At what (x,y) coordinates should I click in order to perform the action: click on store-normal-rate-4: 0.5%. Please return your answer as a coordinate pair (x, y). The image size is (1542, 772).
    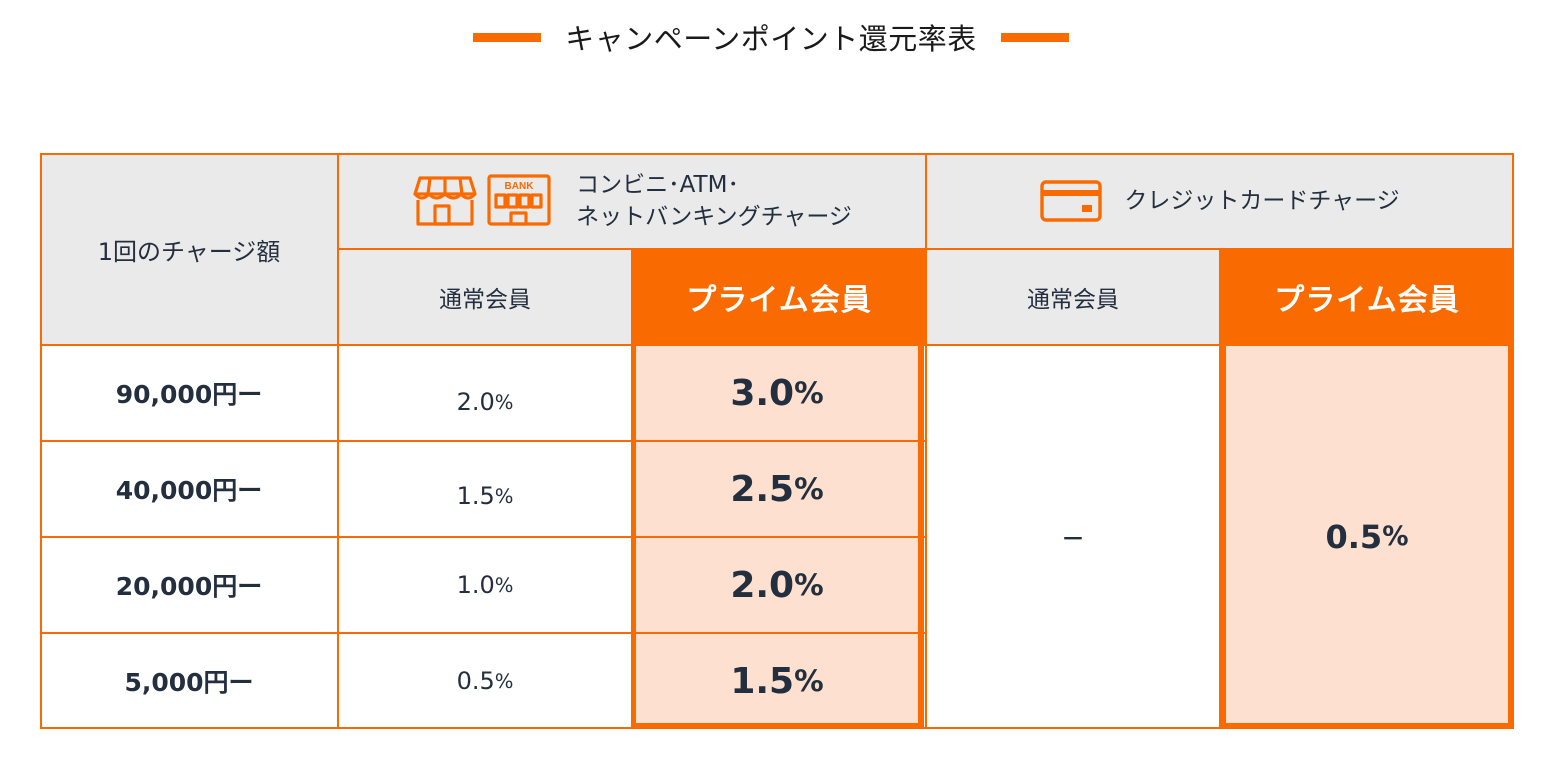
    Looking at the image, I should click on (485, 681).